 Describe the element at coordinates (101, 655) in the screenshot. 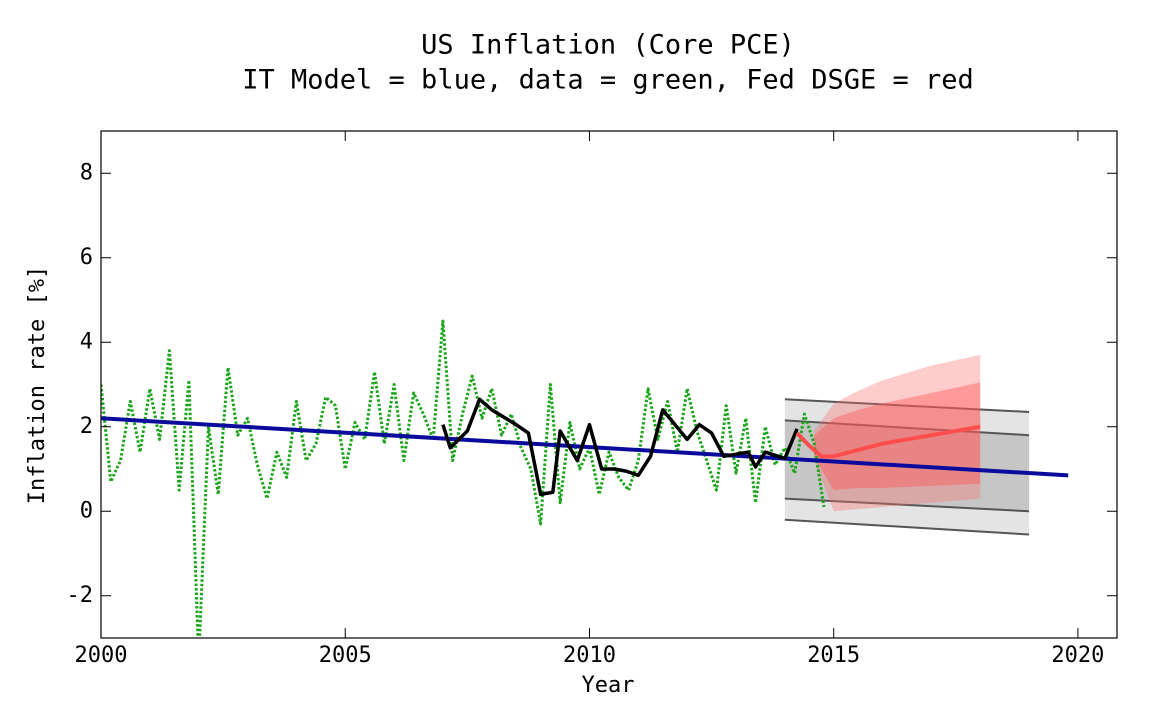

I see `x-tick-label: 2000` at that location.